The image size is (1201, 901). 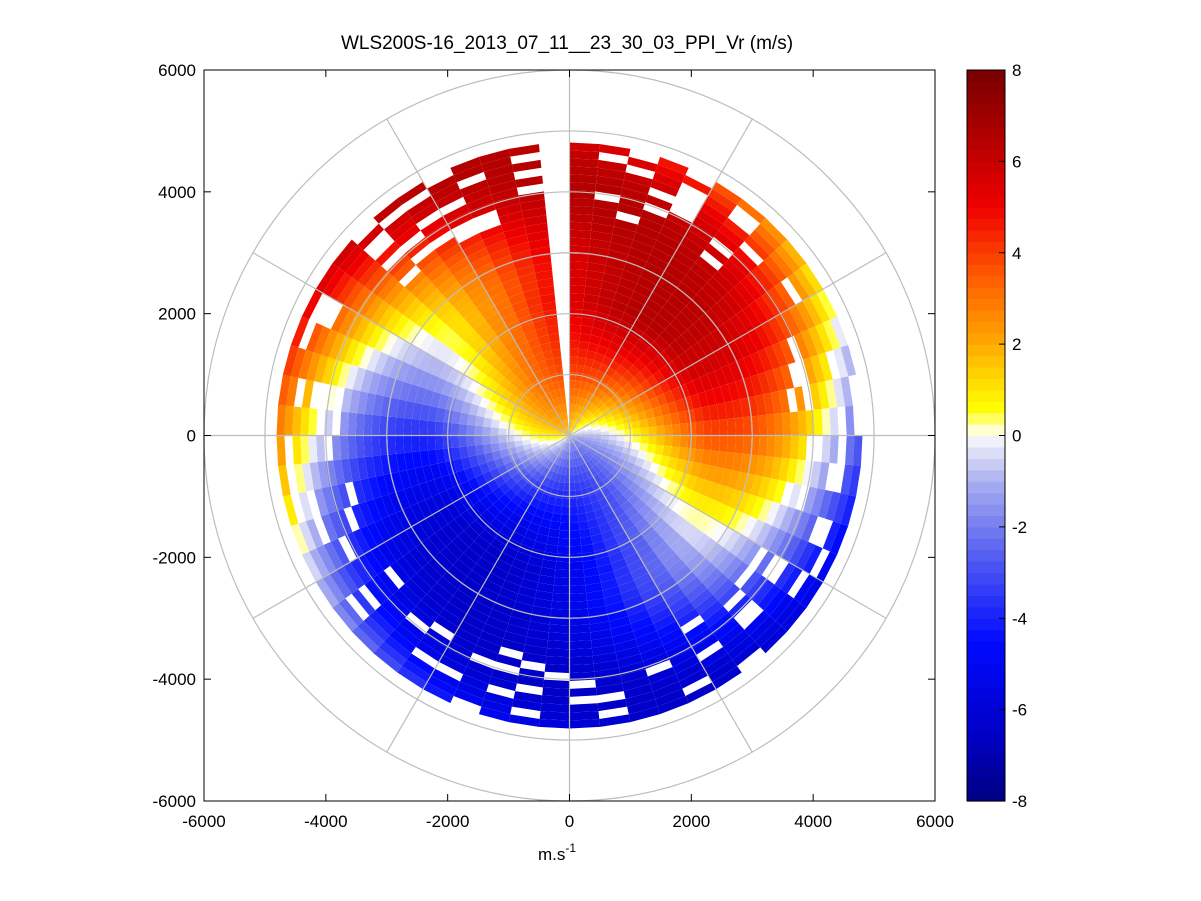 I want to click on y-tick-label: 2000, so click(x=177, y=314).